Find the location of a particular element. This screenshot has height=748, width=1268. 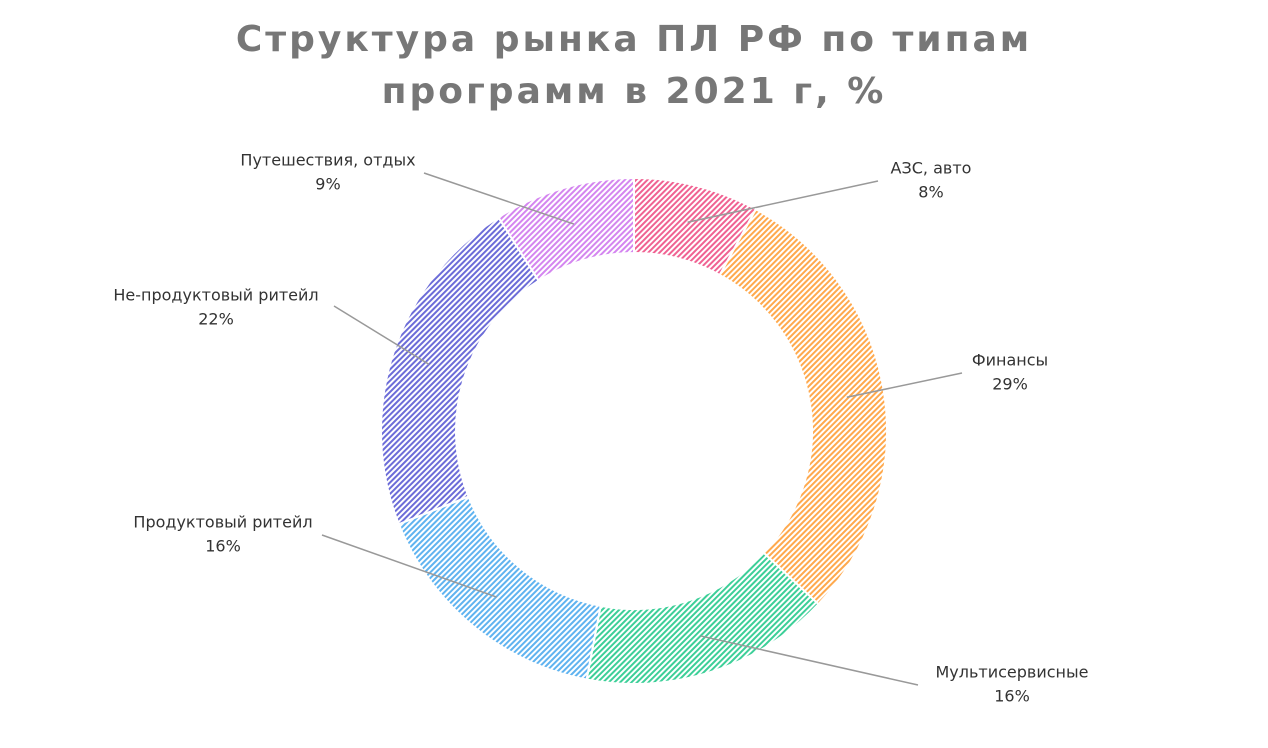

slice-label: Продуктовый ритейл is located at coordinates (222, 522).